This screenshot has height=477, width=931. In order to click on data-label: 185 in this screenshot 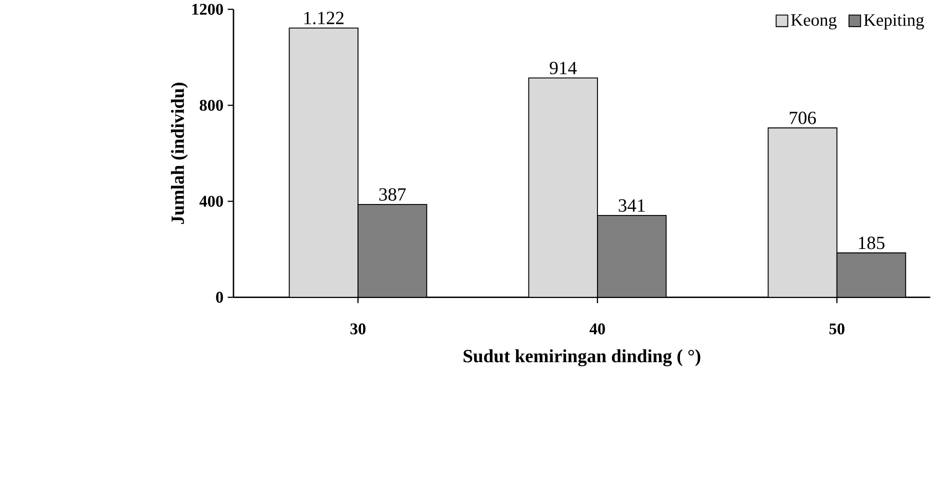, I will do `click(871, 243)`.